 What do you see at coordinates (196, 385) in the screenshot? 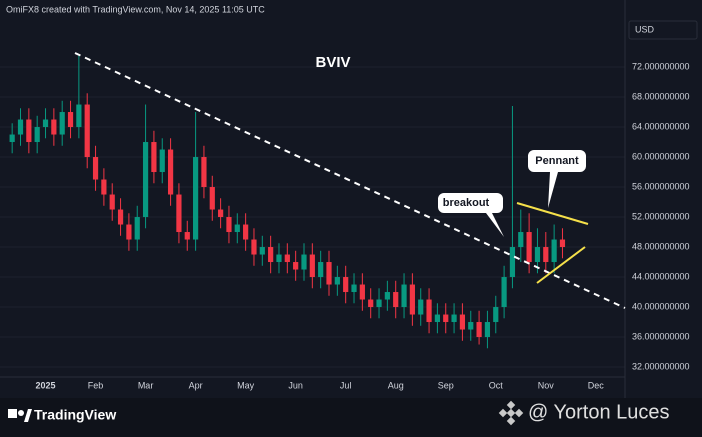
I see `x-tick-label: Apr` at bounding box center [196, 385].